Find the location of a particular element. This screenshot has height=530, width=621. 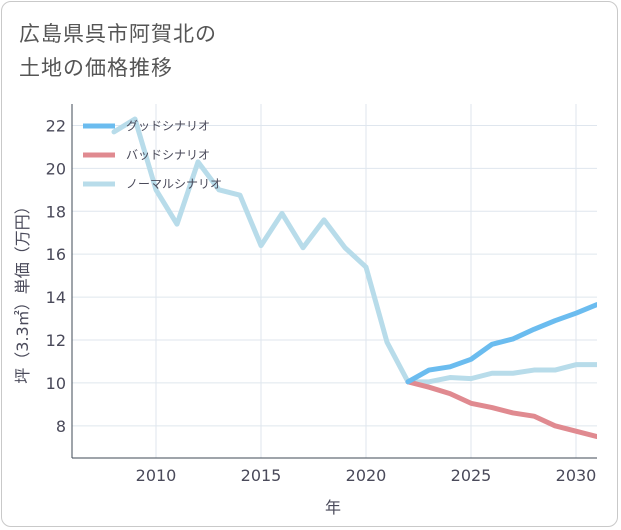

legend-label-2: ノーマルシナリオ is located at coordinates (174, 184).